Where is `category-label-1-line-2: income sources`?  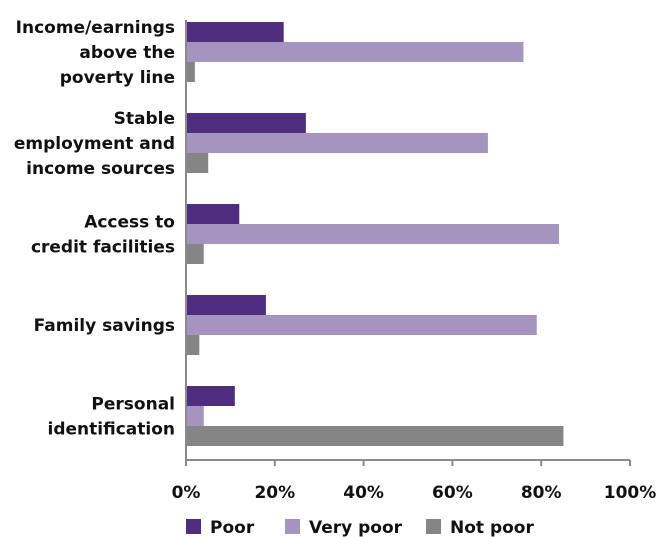
category-label-1-line-2: income sources is located at coordinates (100, 169).